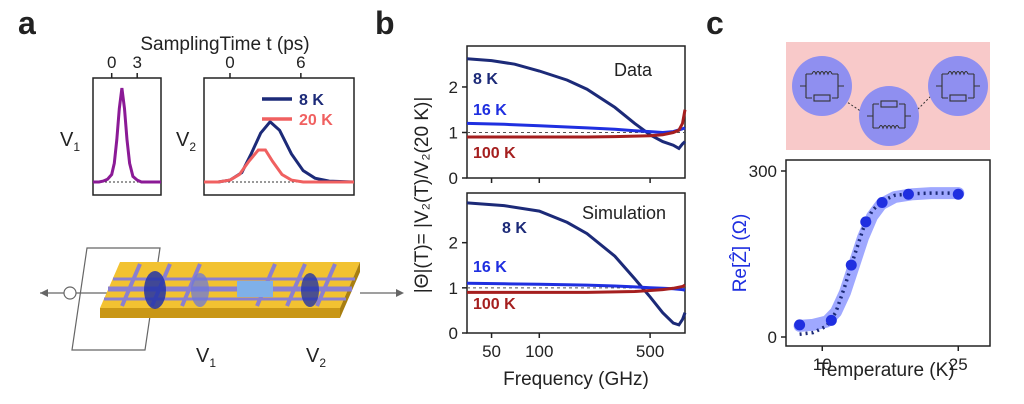 The image size is (1024, 404). I want to click on b2-title: Simulation, so click(624, 213).